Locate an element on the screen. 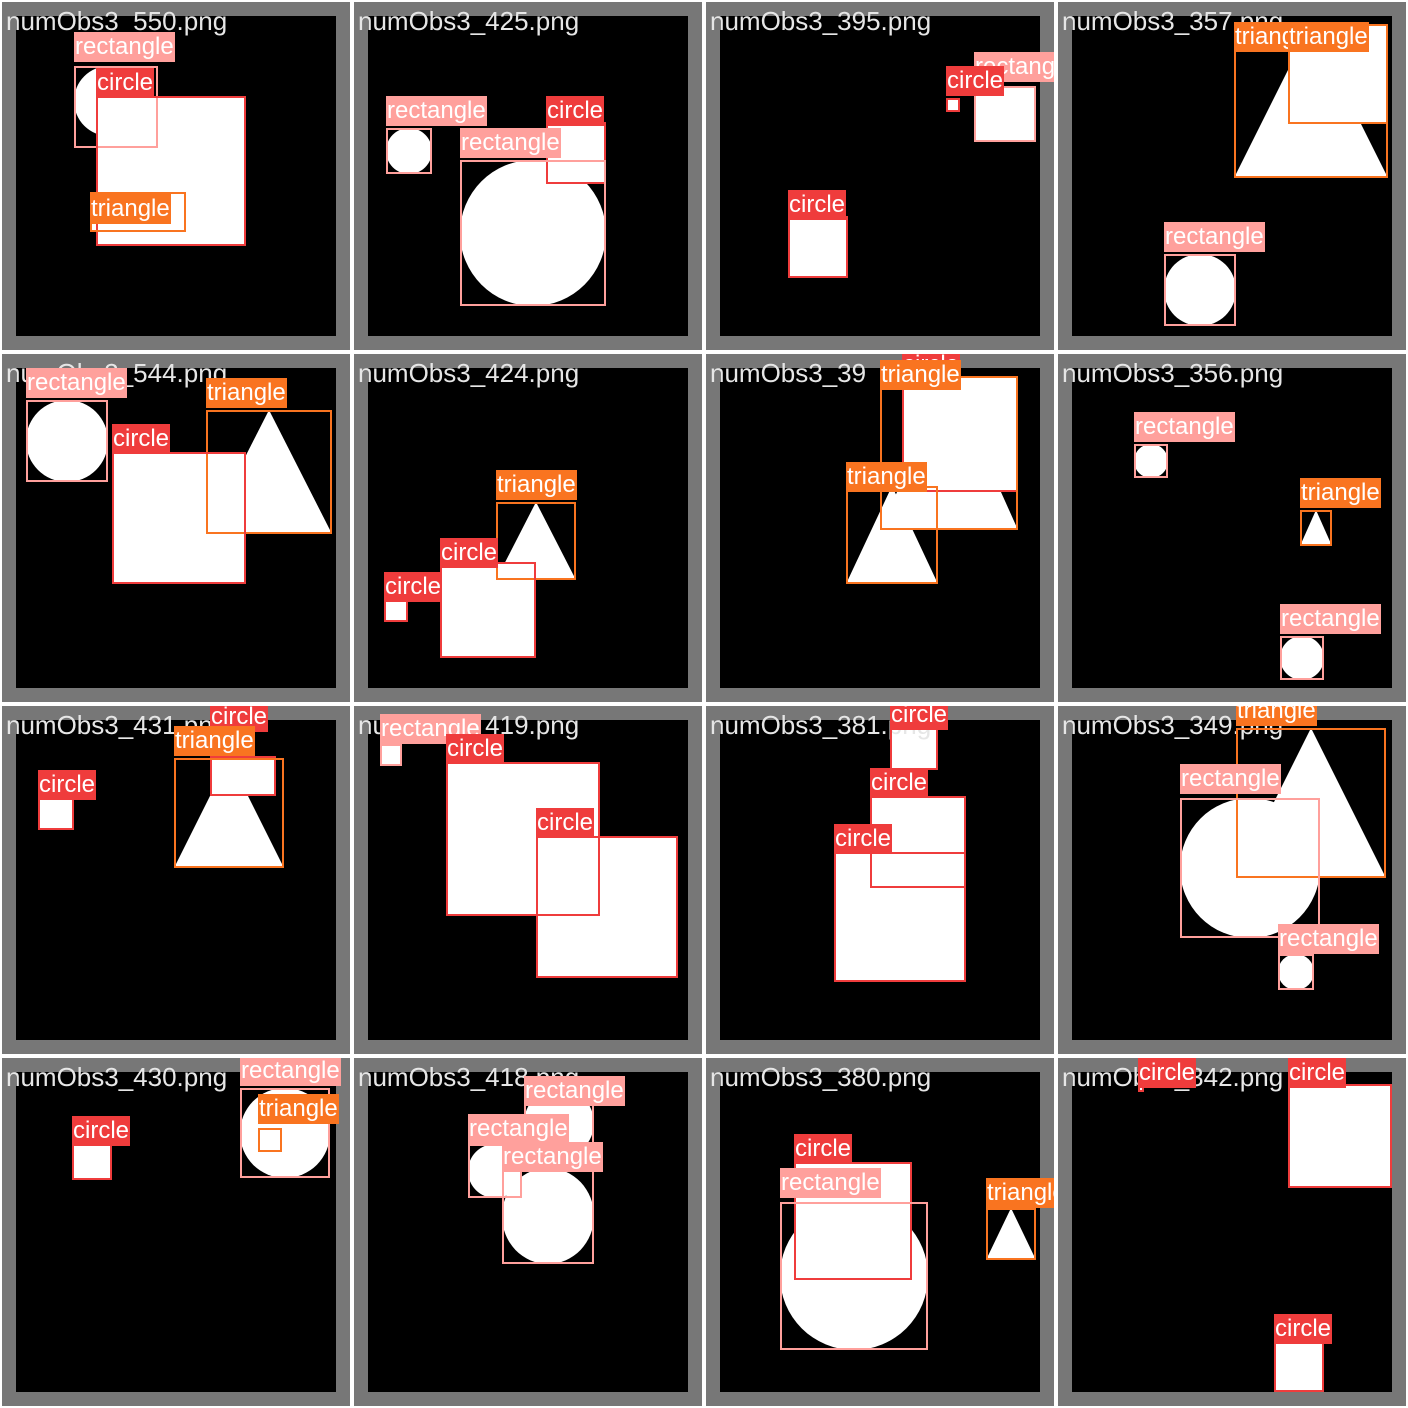  image-tile: numObs3_39circletriangletriangle is located at coordinates (880, 528).